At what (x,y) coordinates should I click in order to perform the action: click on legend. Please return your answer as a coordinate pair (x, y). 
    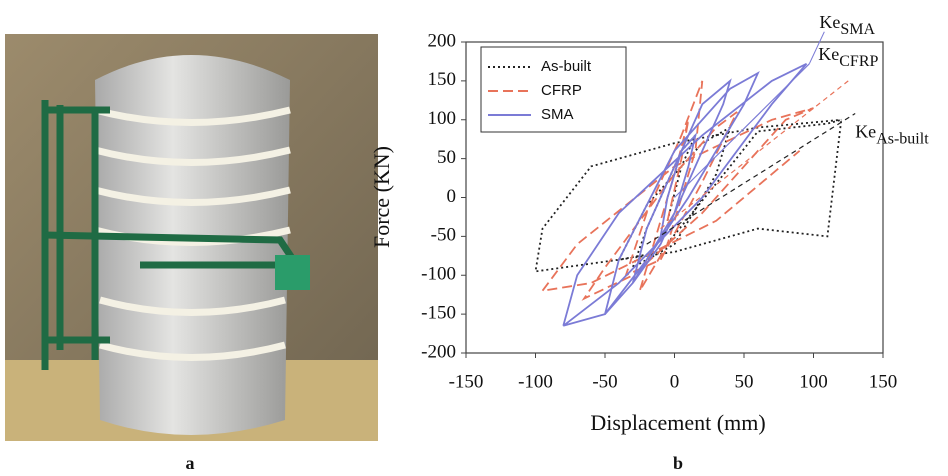
    Looking at the image, I should click on (553, 89).